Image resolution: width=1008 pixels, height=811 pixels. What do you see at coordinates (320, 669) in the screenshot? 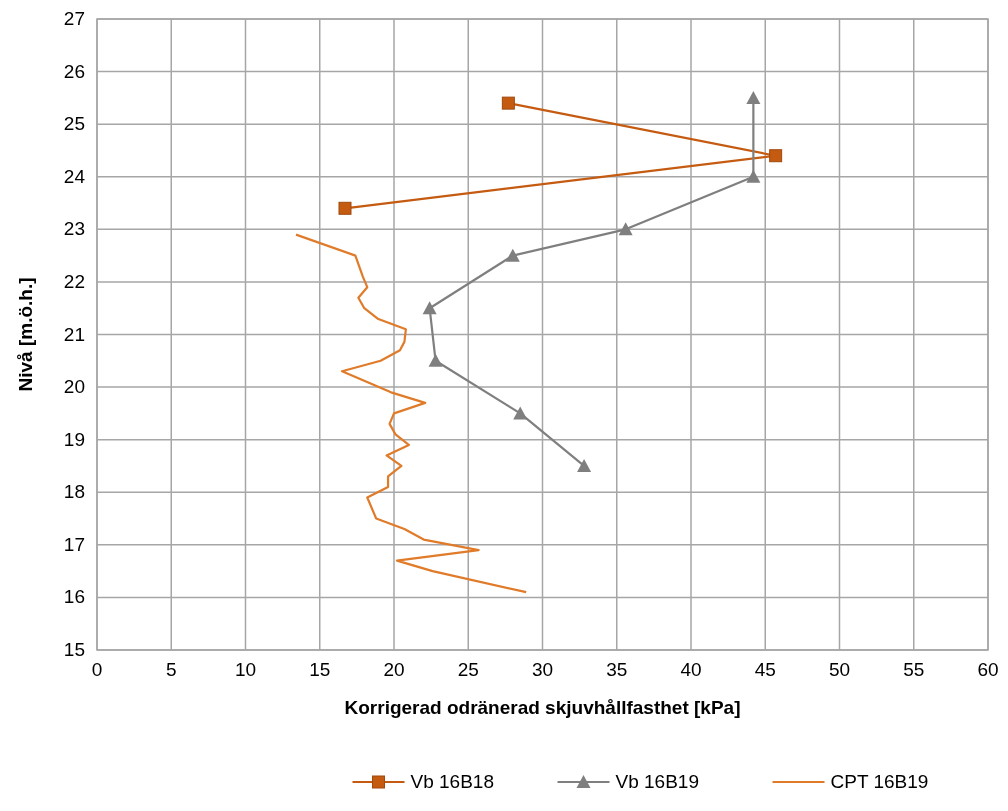
I see `x-tick-label: 15` at bounding box center [320, 669].